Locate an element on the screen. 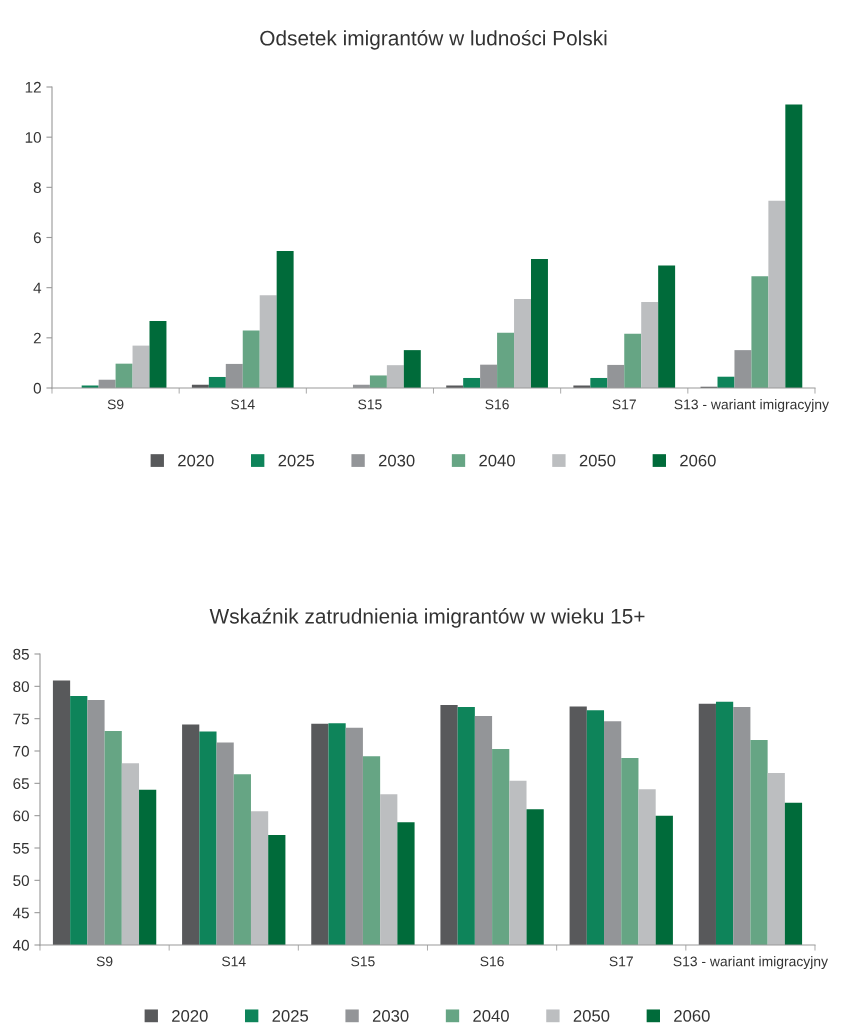  y-tick-label: 50 is located at coordinates (21, 881).